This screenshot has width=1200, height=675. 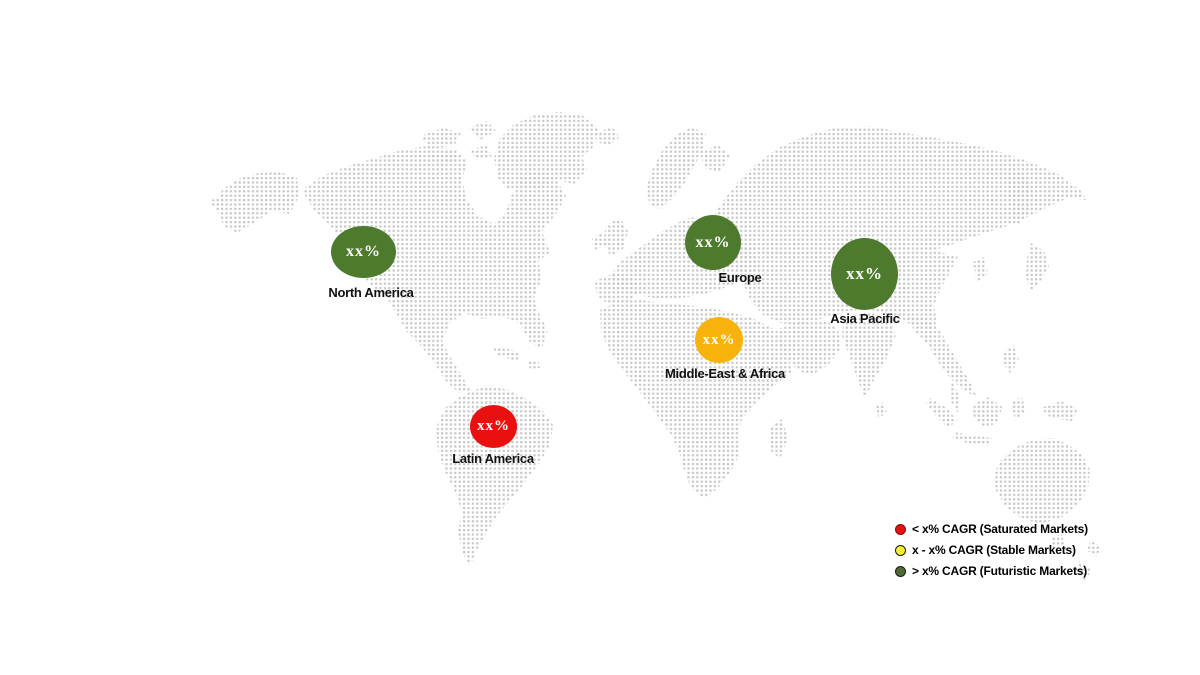 What do you see at coordinates (493, 458) in the screenshot?
I see `label-latin-america: Latin America` at bounding box center [493, 458].